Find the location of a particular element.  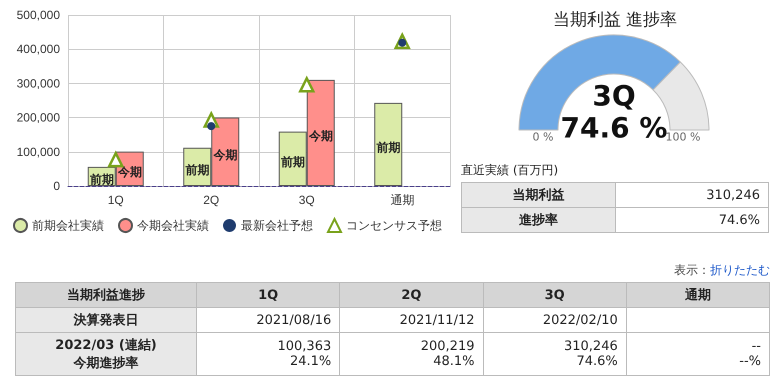

legend-label: コンセンサス予想 is located at coordinates (394, 225).